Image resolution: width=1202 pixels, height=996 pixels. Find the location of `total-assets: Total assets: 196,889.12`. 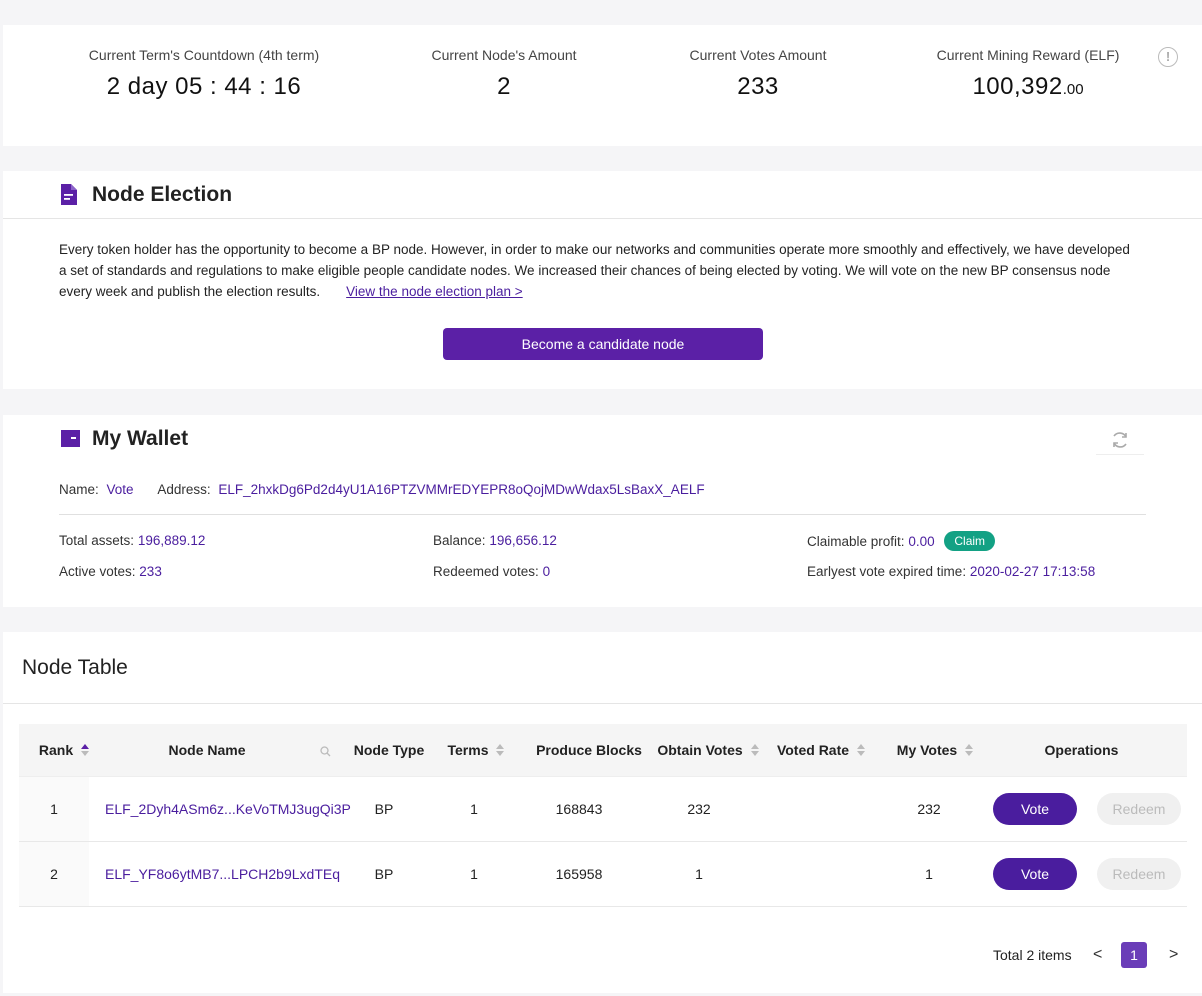

total-assets: Total assets: 196,889.12 is located at coordinates (132, 540).